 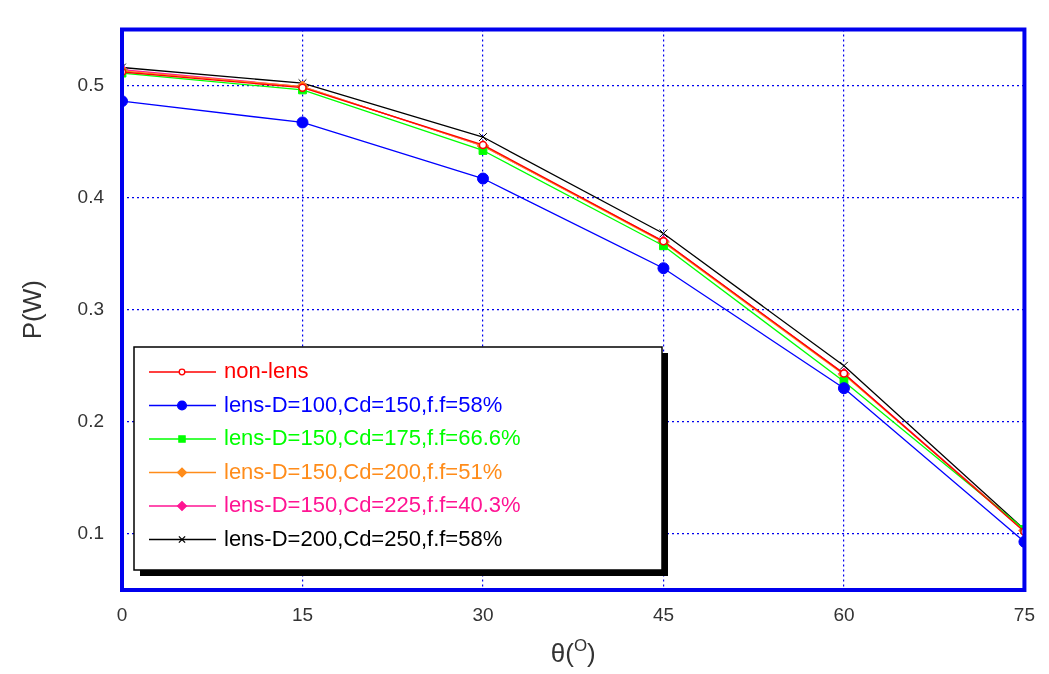 I want to click on x-tick-label: 30, so click(x=483, y=614).